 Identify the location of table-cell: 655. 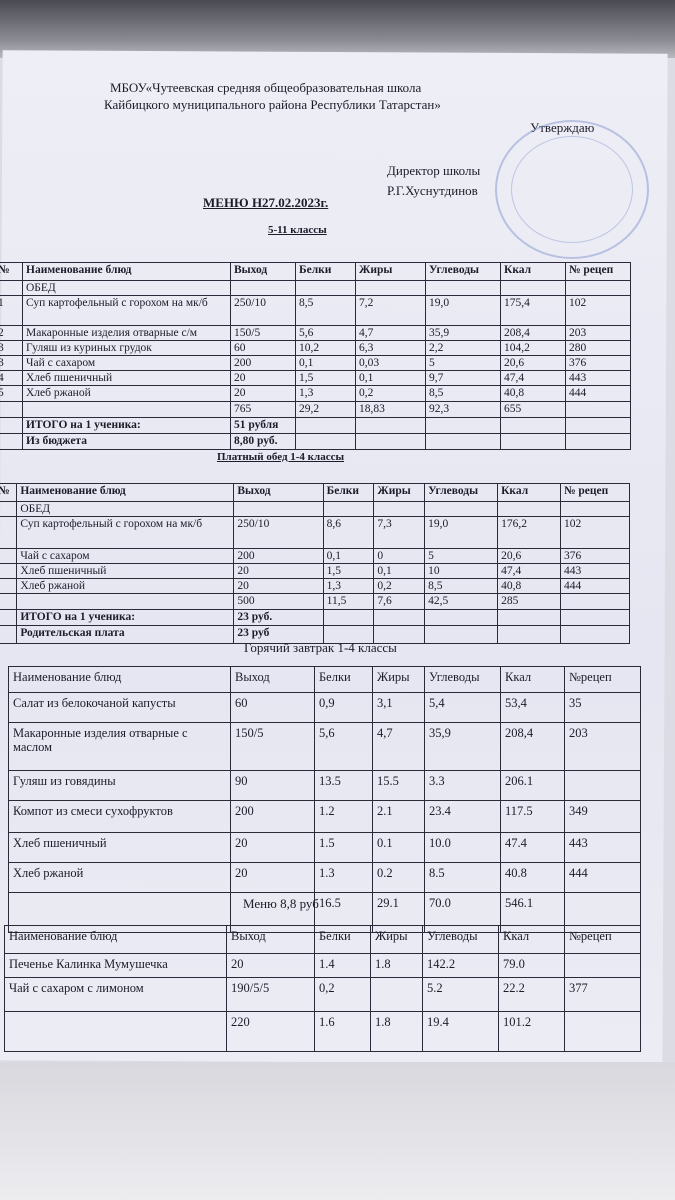
(533, 409).